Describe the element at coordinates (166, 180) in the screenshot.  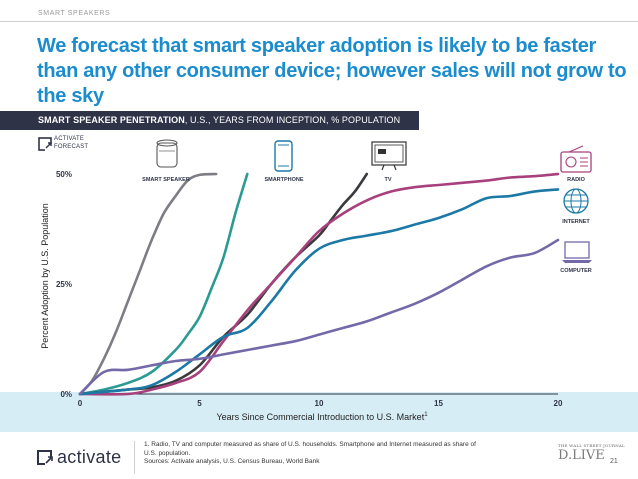
I see `series-label-smart-speaker: SMART SPEAKER` at that location.